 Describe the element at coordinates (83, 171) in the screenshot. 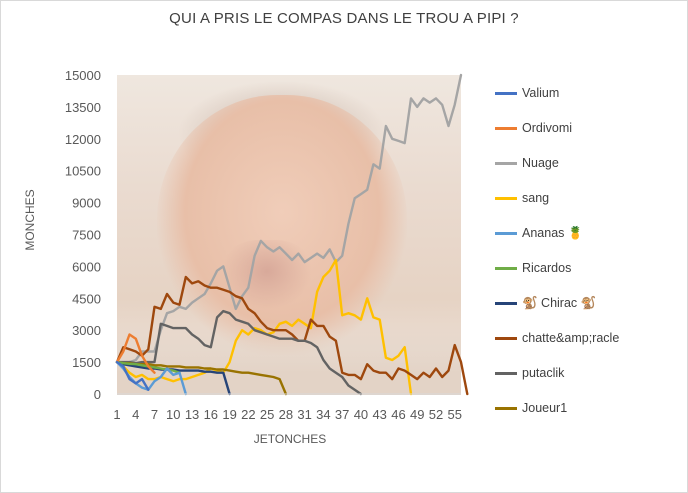

I see `y-tick-label: 10500` at that location.